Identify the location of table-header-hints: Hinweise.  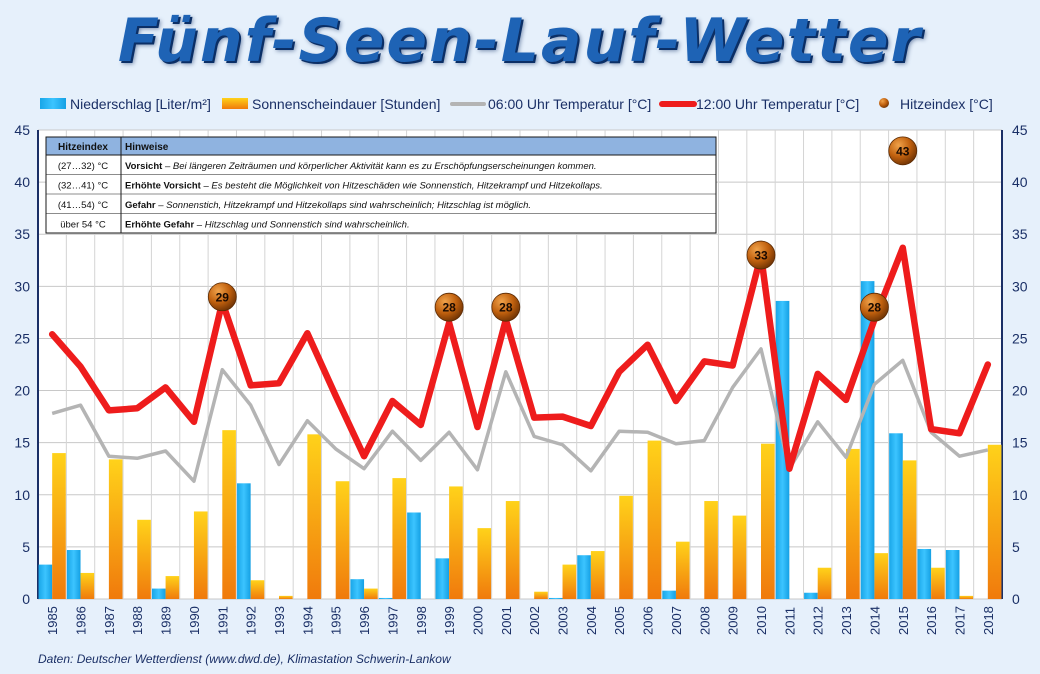
(147, 147).